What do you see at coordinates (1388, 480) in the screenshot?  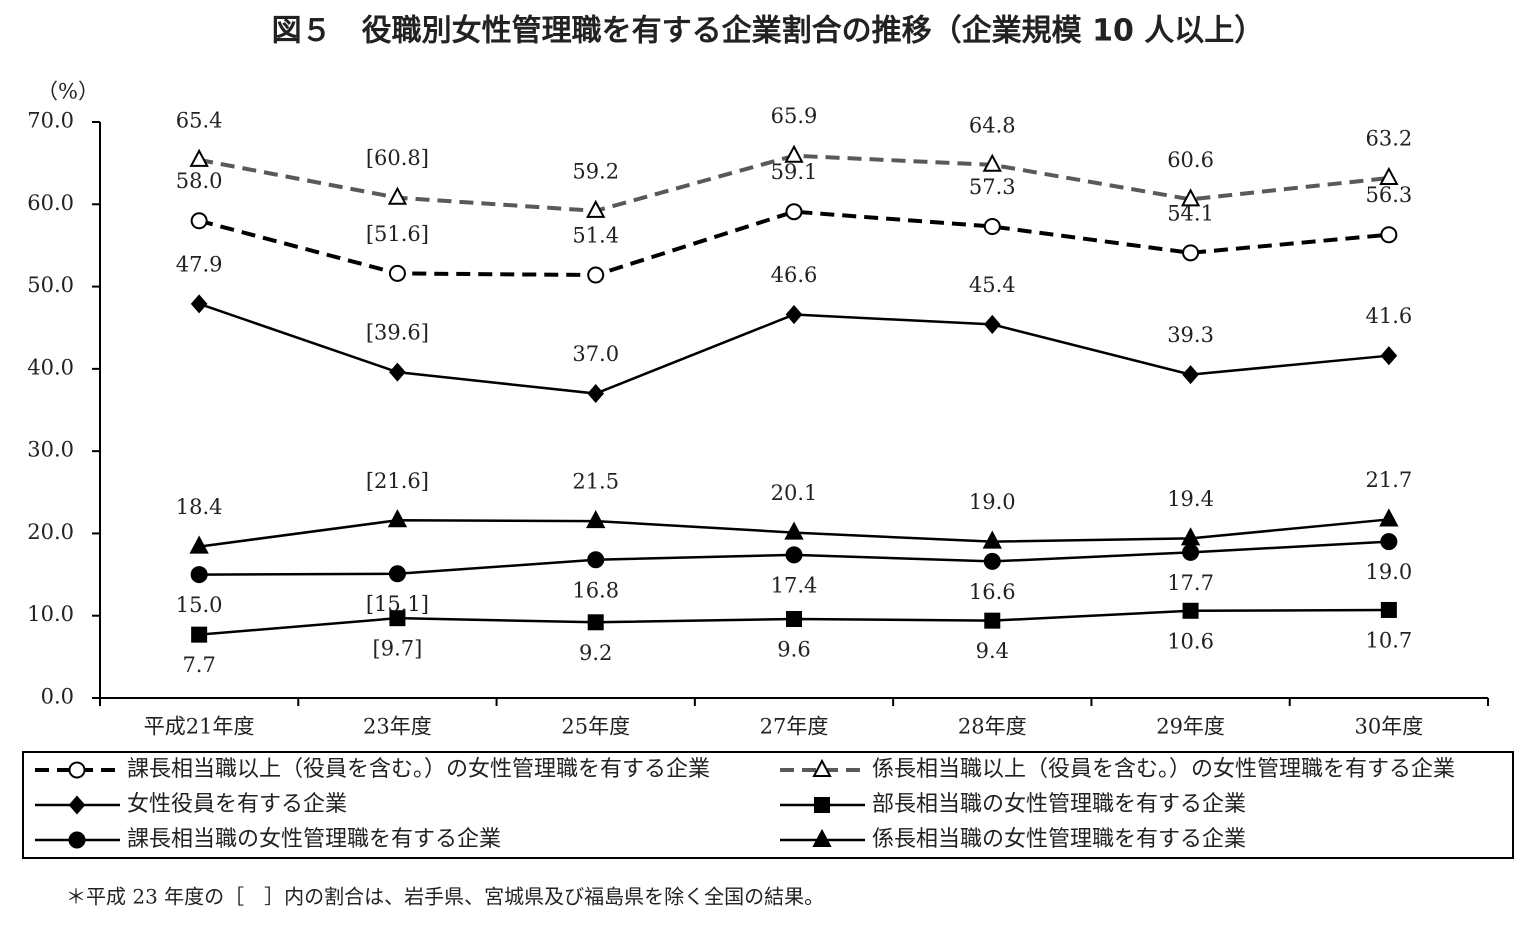 I see `data-label: 21.7` at bounding box center [1388, 480].